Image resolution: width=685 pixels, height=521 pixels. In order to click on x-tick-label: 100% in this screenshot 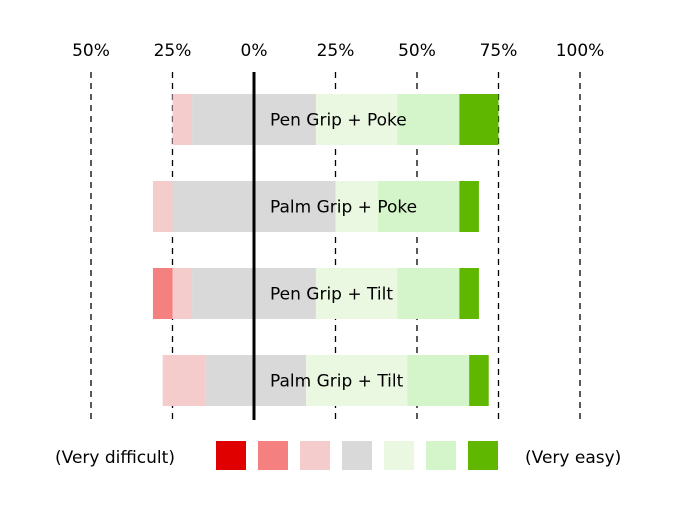, I will do `click(580, 51)`.